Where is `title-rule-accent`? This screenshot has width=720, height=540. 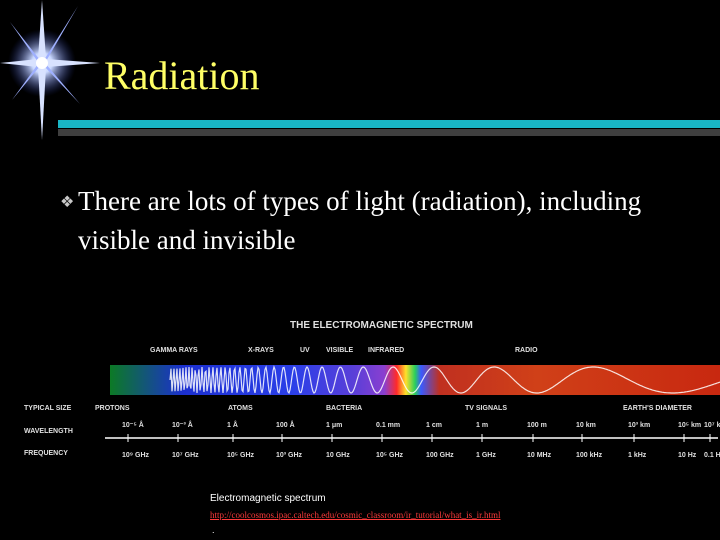 title-rule-accent is located at coordinates (389, 124).